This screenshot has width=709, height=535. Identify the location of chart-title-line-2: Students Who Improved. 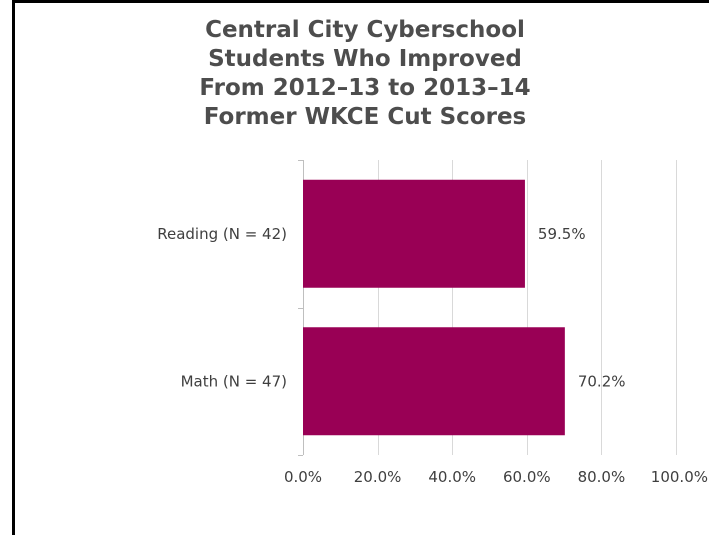
(365, 59).